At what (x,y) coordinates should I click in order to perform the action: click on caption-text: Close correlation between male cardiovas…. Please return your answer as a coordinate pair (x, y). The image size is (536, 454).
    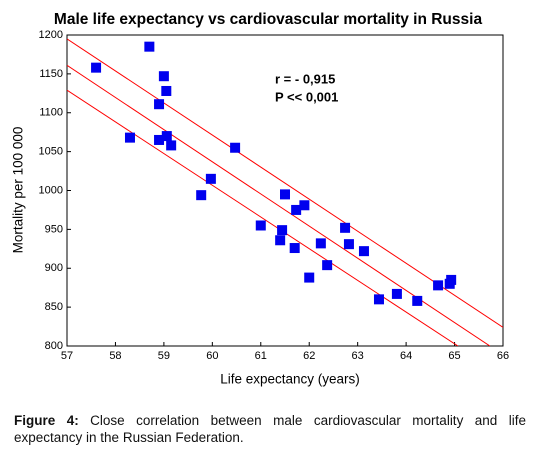
    Looking at the image, I should click on (270, 429).